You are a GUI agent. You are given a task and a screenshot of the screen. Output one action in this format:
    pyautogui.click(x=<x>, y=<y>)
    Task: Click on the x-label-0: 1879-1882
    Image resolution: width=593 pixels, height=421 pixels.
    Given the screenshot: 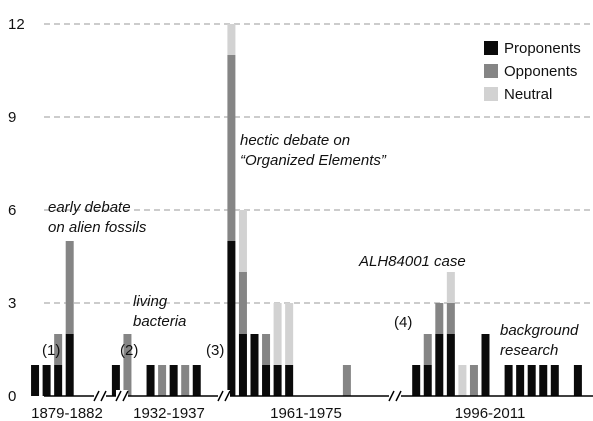 What is the action you would take?
    pyautogui.click(x=67, y=413)
    